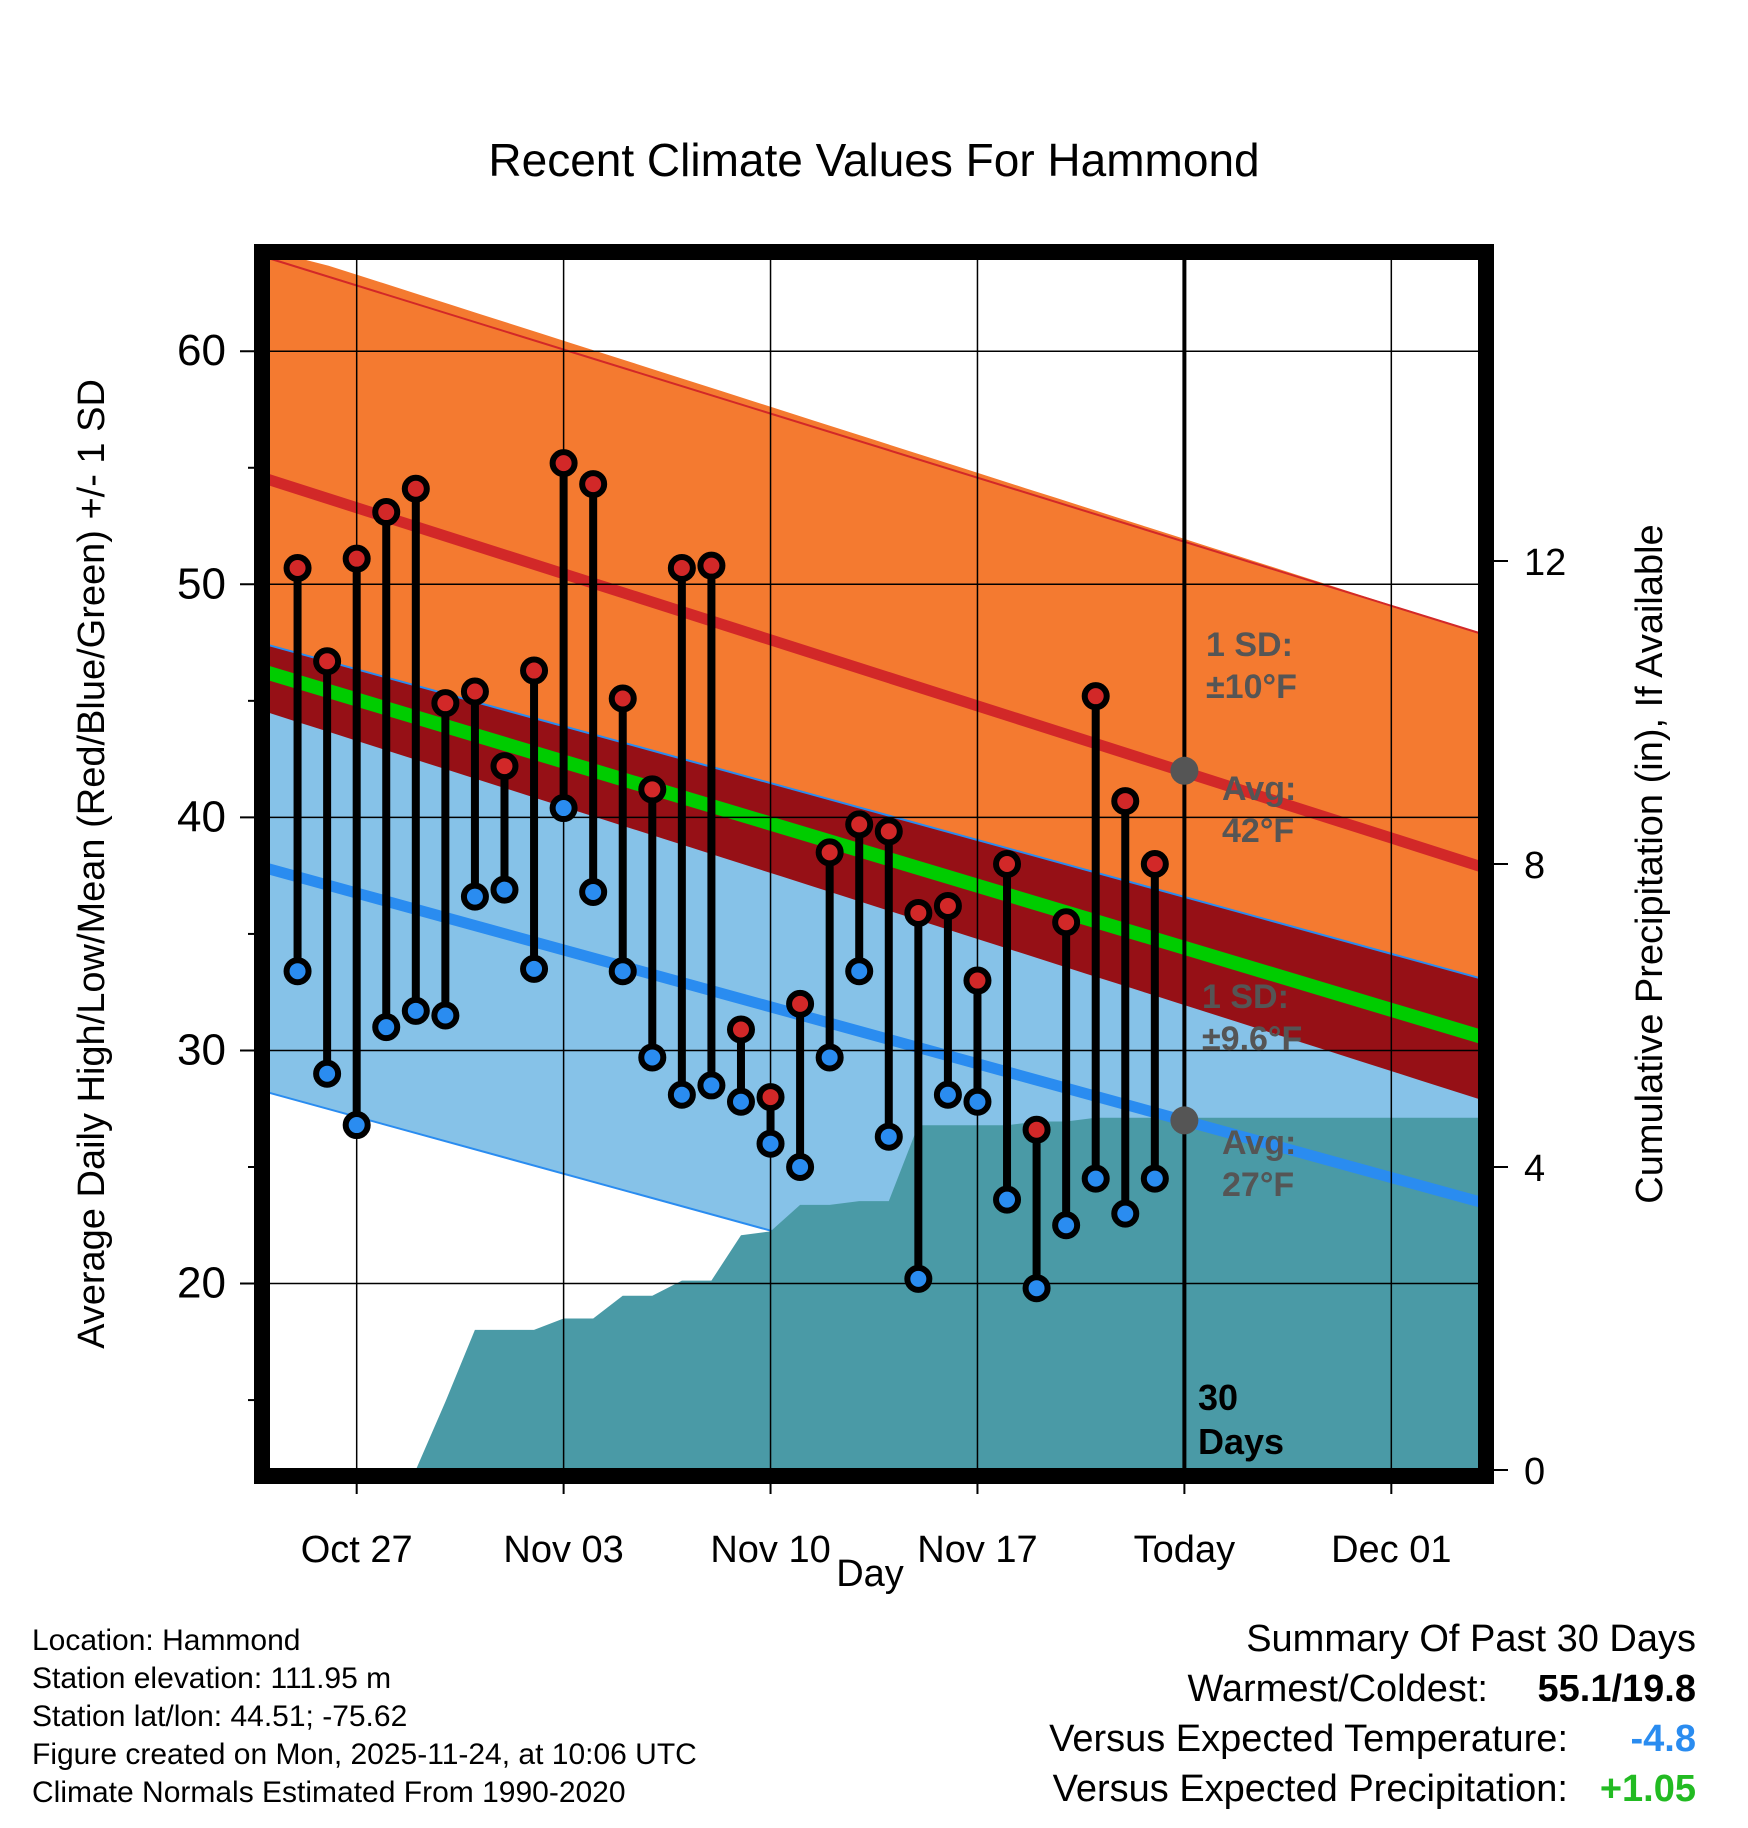 The image size is (1748, 1828). What do you see at coordinates (357, 1550) in the screenshot?
I see `x-tick-label: Oct 27` at bounding box center [357, 1550].